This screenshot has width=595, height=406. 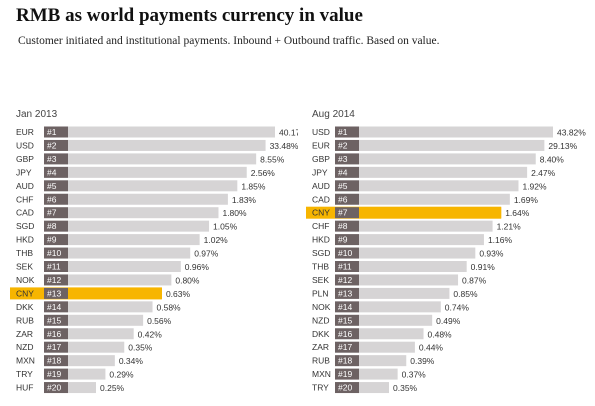 What do you see at coordinates (452, 145) in the screenshot?
I see `bar-eur` at bounding box center [452, 145].